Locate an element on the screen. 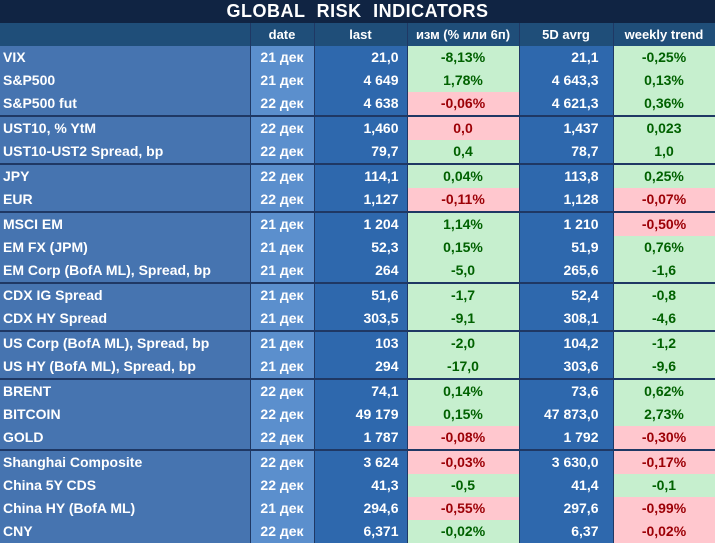  change-cell: -2,0 is located at coordinates (463, 342).